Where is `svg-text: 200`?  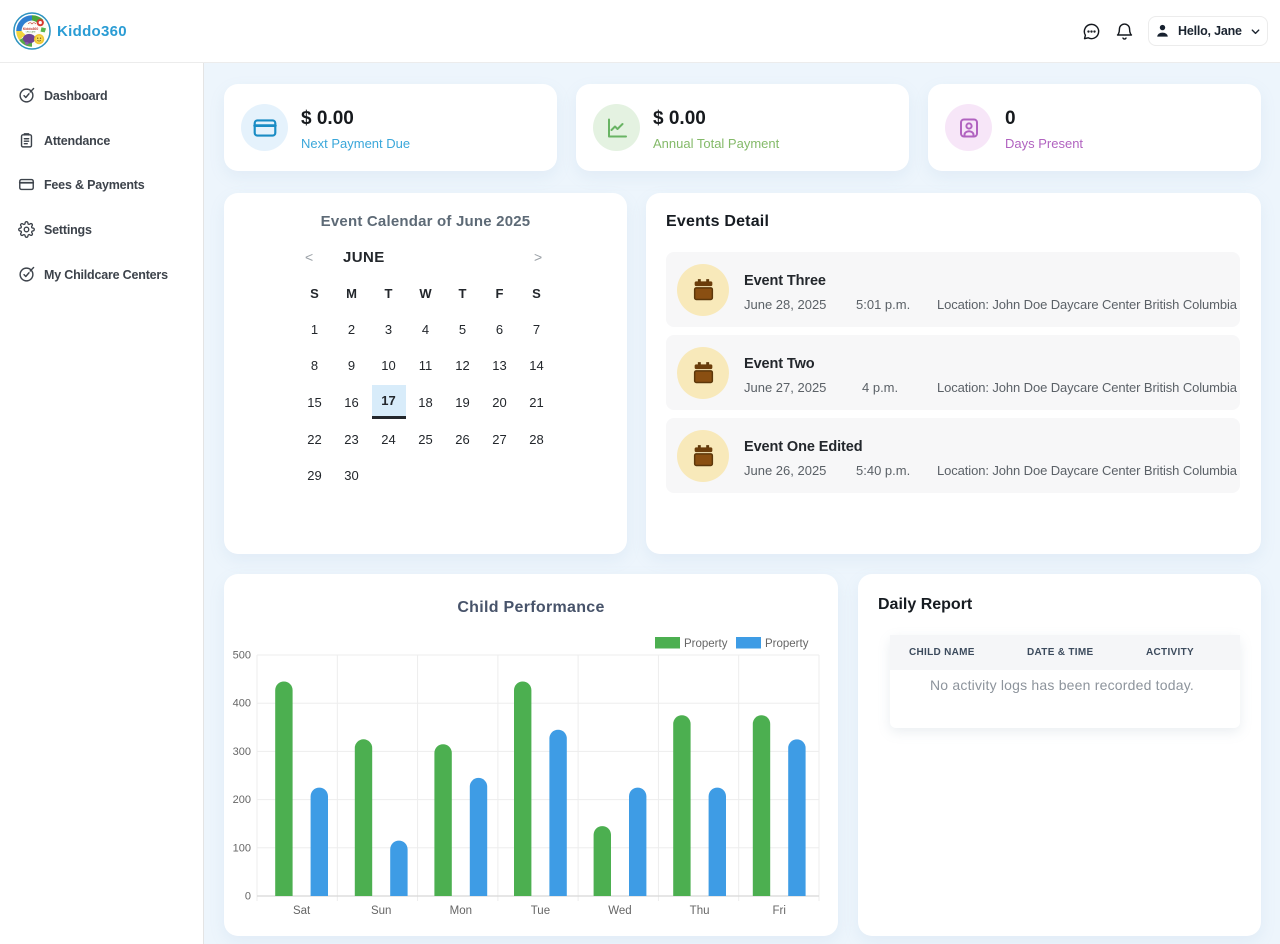
svg-text: 200 is located at coordinates (242, 800).